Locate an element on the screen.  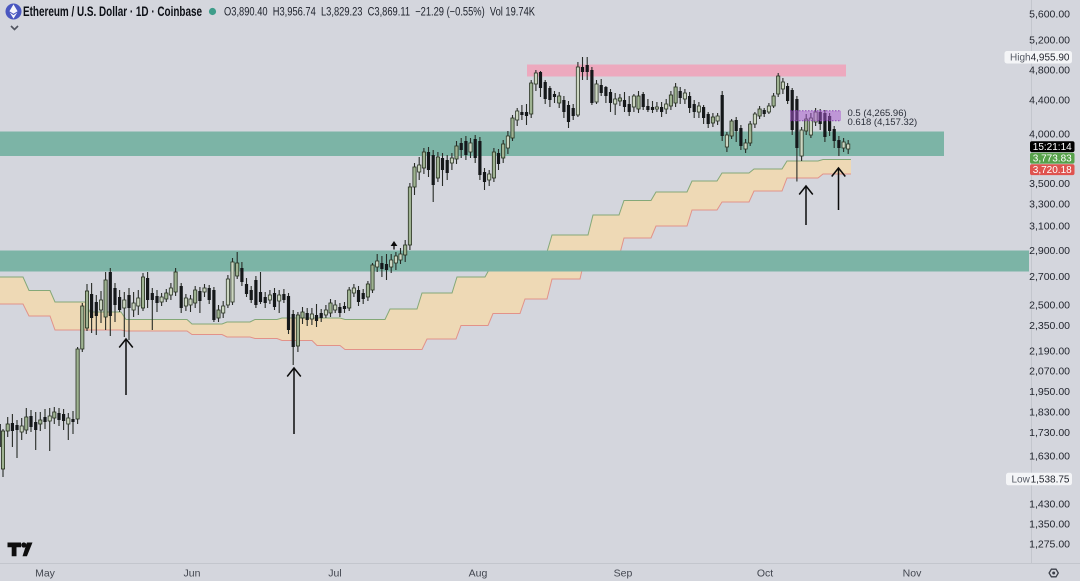
svg-text: 3,500.00 is located at coordinates (1049, 184).